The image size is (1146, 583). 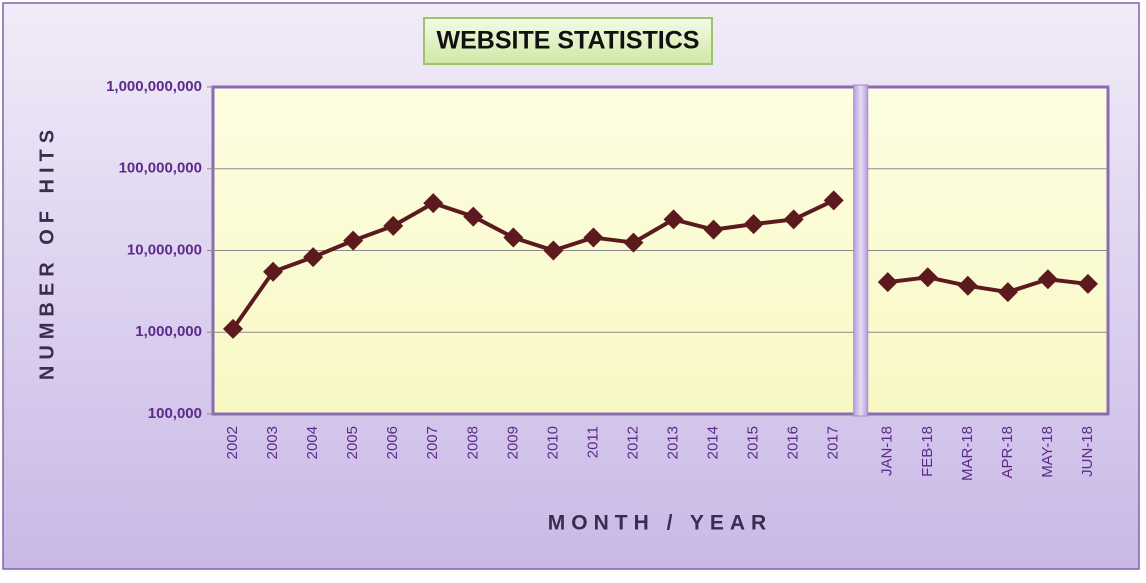 I want to click on x-tick-label: MAR-18, so click(x=967, y=453).